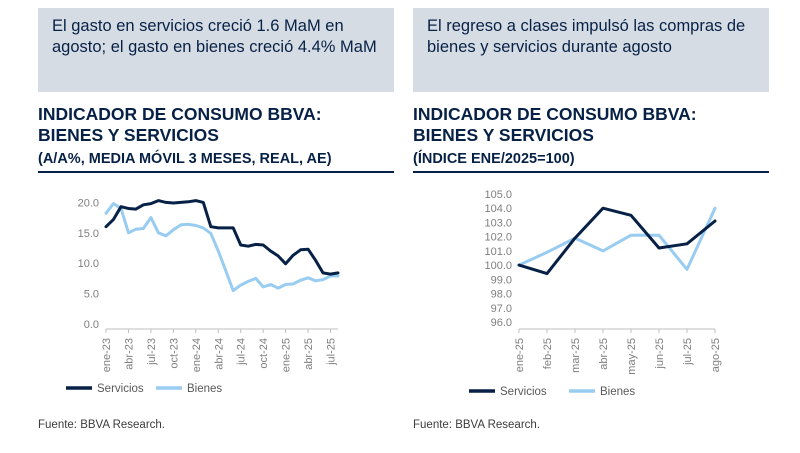 The image size is (800, 453). What do you see at coordinates (498, 223) in the screenshot?
I see `y-tick-label: 103.0` at bounding box center [498, 223].